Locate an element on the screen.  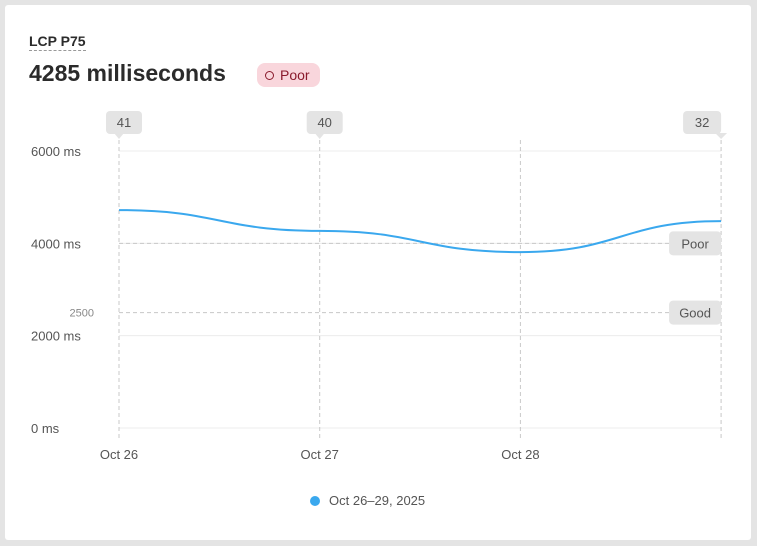
legend: Oct 26–29, 2025 is located at coordinates (367, 500).